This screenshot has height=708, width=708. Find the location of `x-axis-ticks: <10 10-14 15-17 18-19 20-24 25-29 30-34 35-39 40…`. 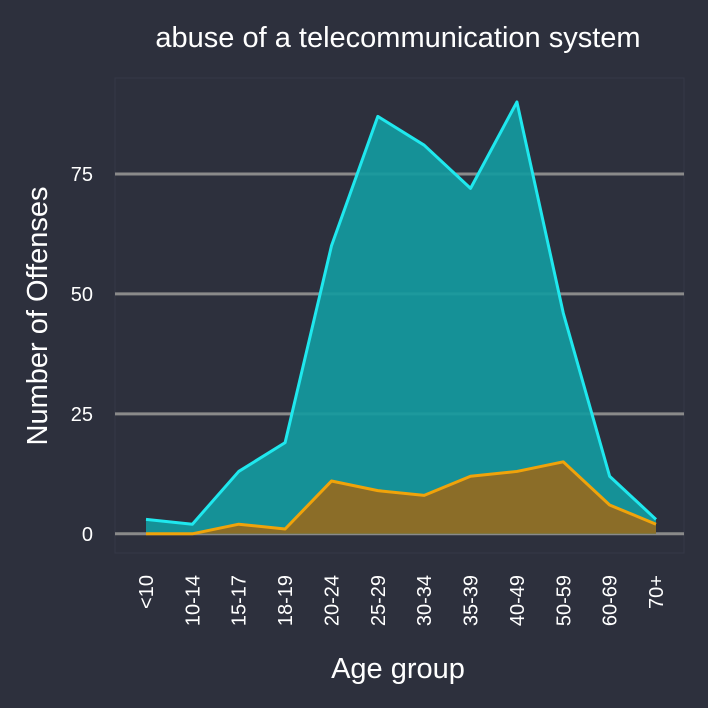

x-axis-ticks: <10 10-14 15-17 18-19 20-24 25-29 30-34 35-39 40… is located at coordinates (402, 600).